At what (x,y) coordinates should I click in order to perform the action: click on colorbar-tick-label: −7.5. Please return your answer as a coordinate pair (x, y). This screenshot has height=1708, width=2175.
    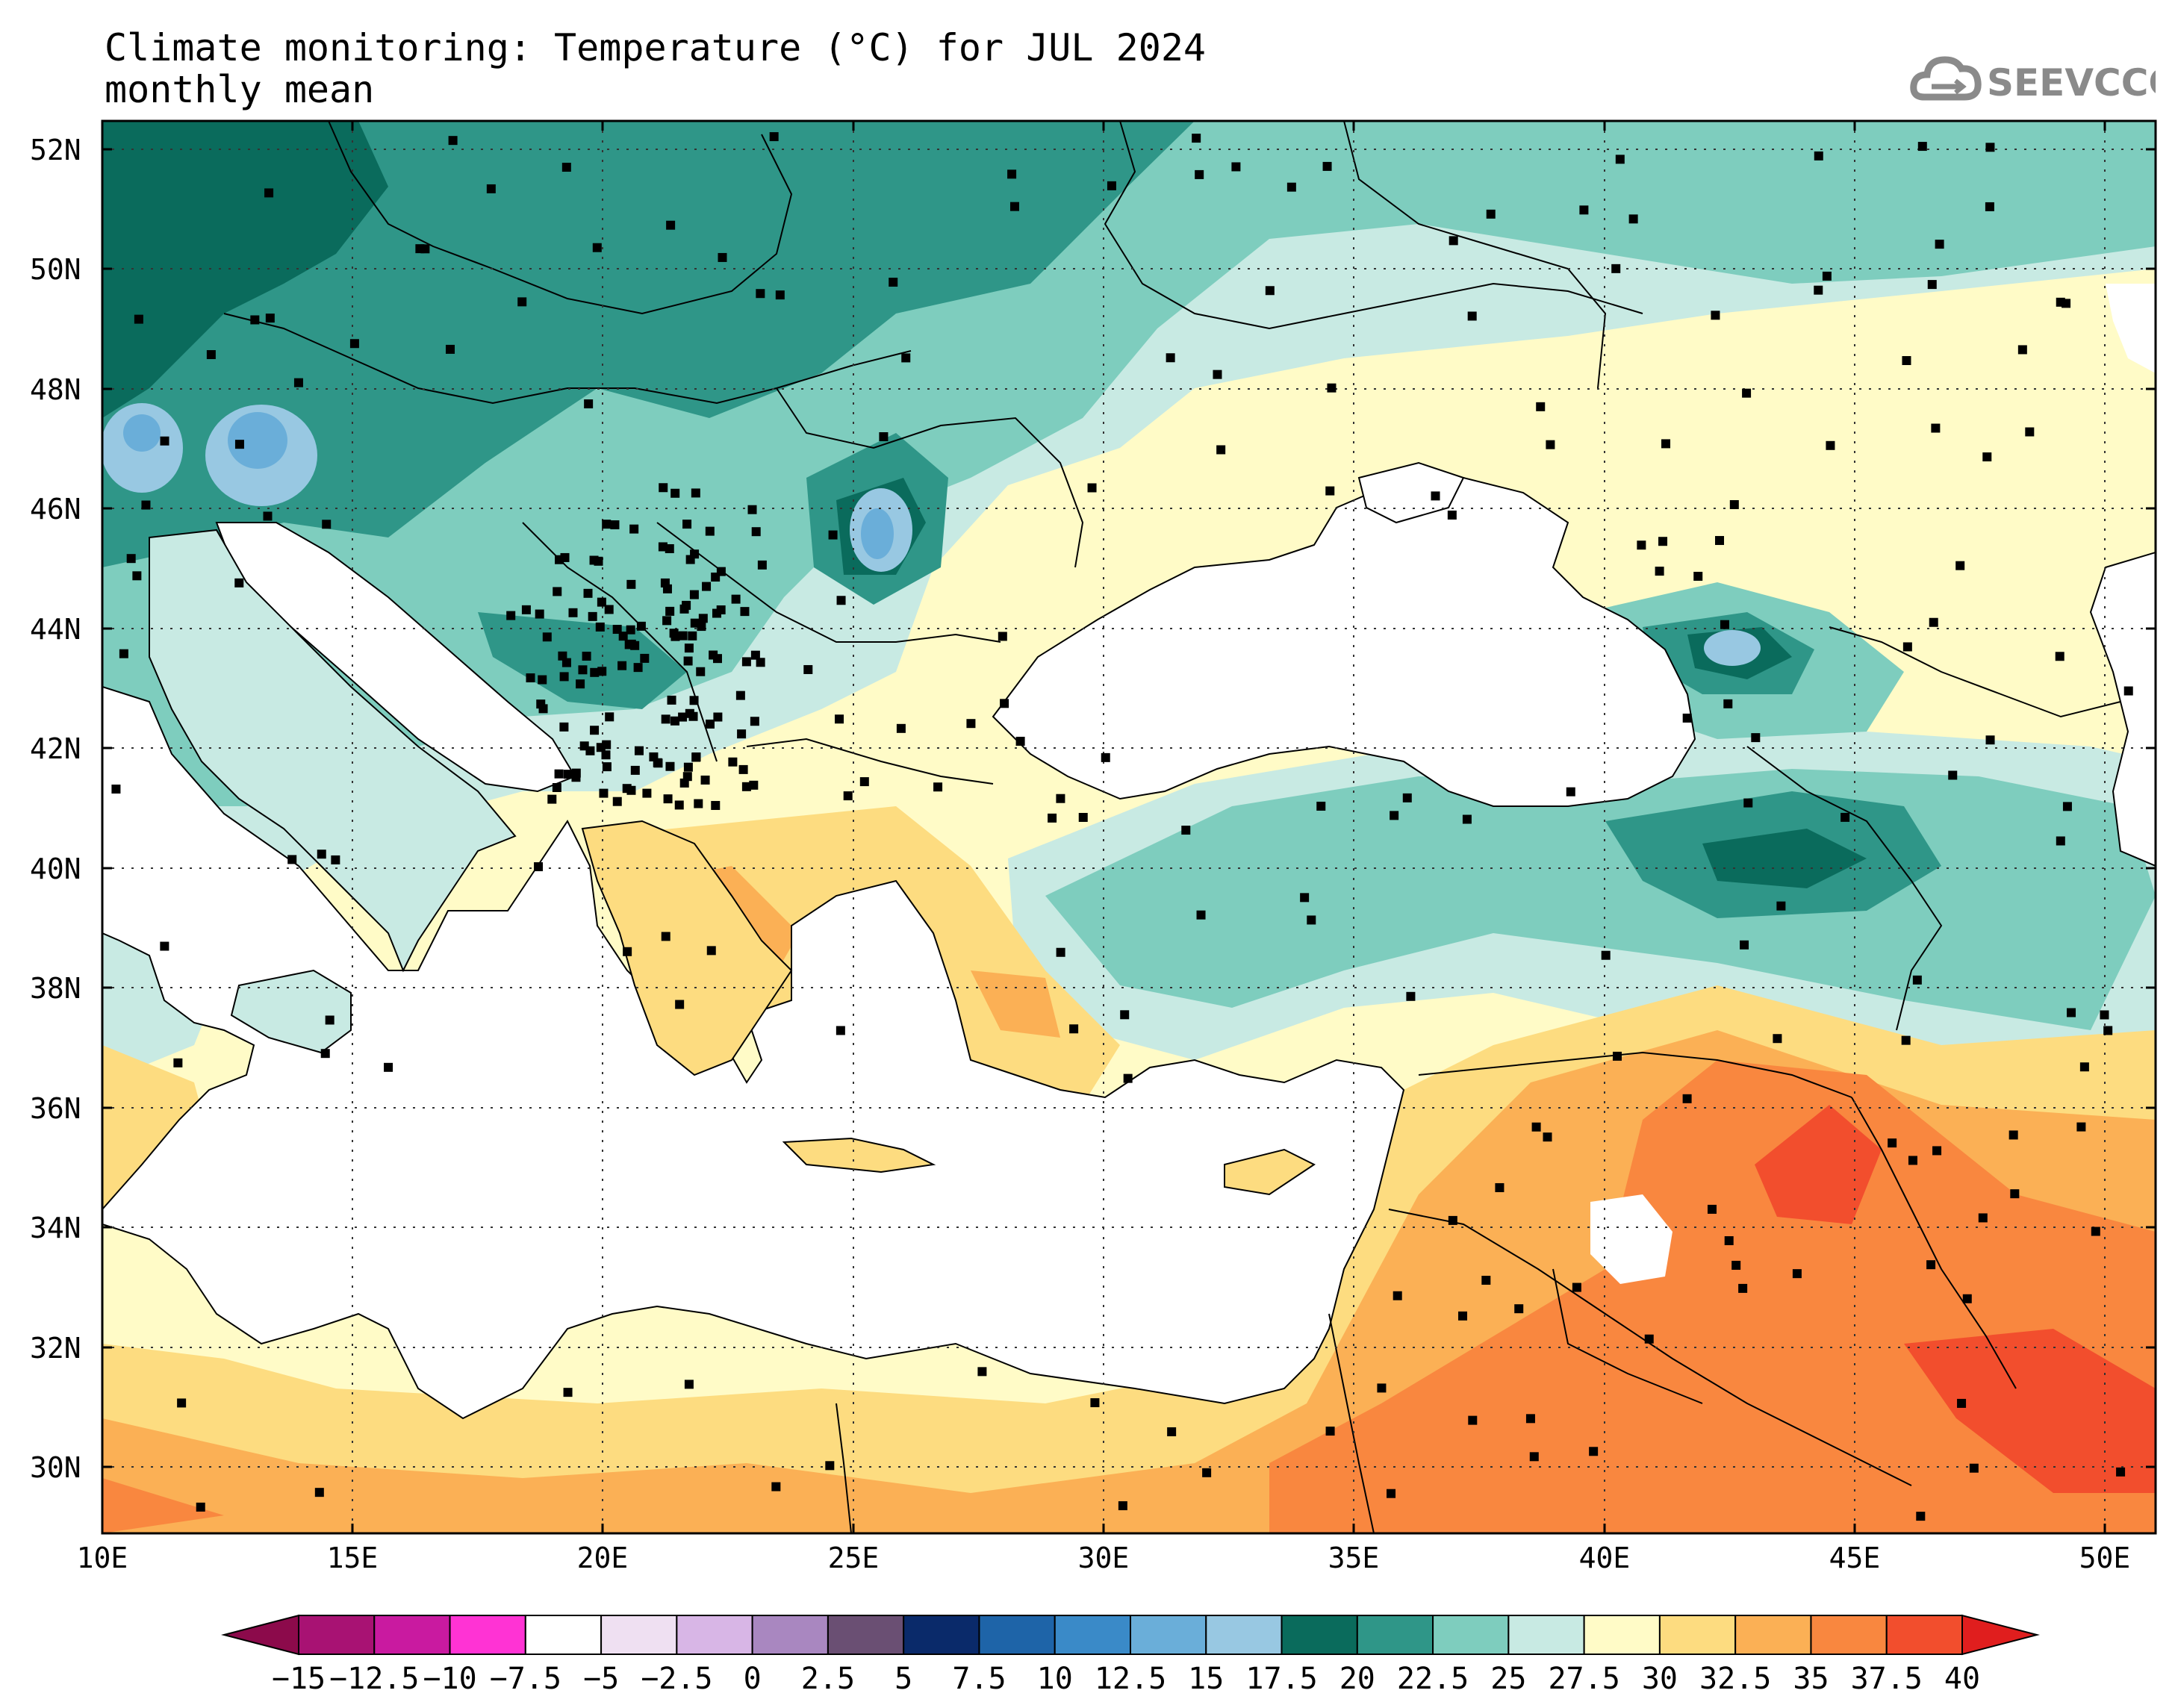
    Looking at the image, I should click on (525, 1679).